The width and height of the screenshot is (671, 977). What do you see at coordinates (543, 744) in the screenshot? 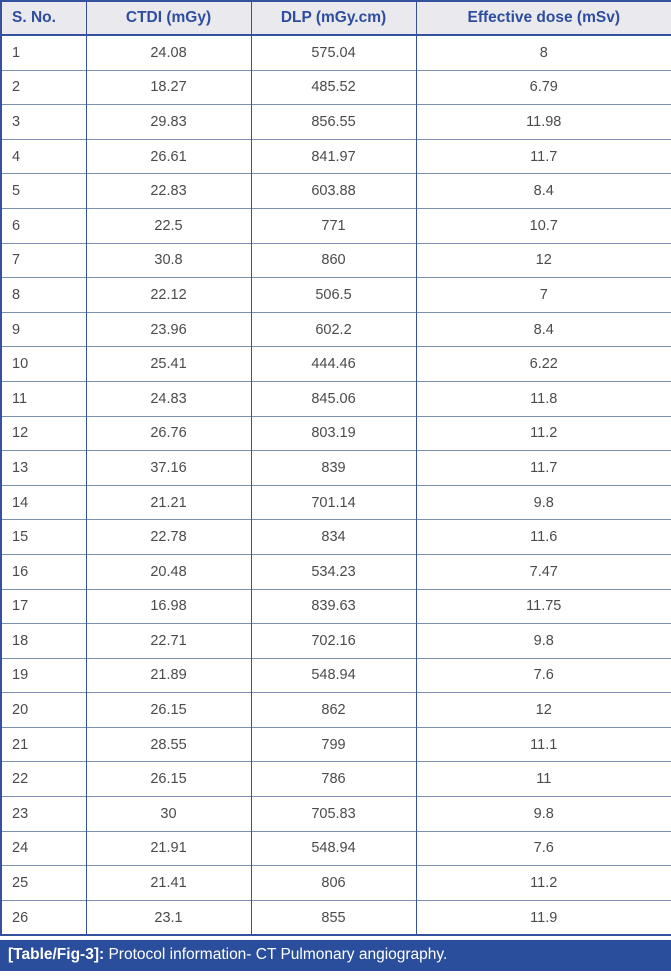
I see `cell-effective-dose: 11.1` at bounding box center [543, 744].